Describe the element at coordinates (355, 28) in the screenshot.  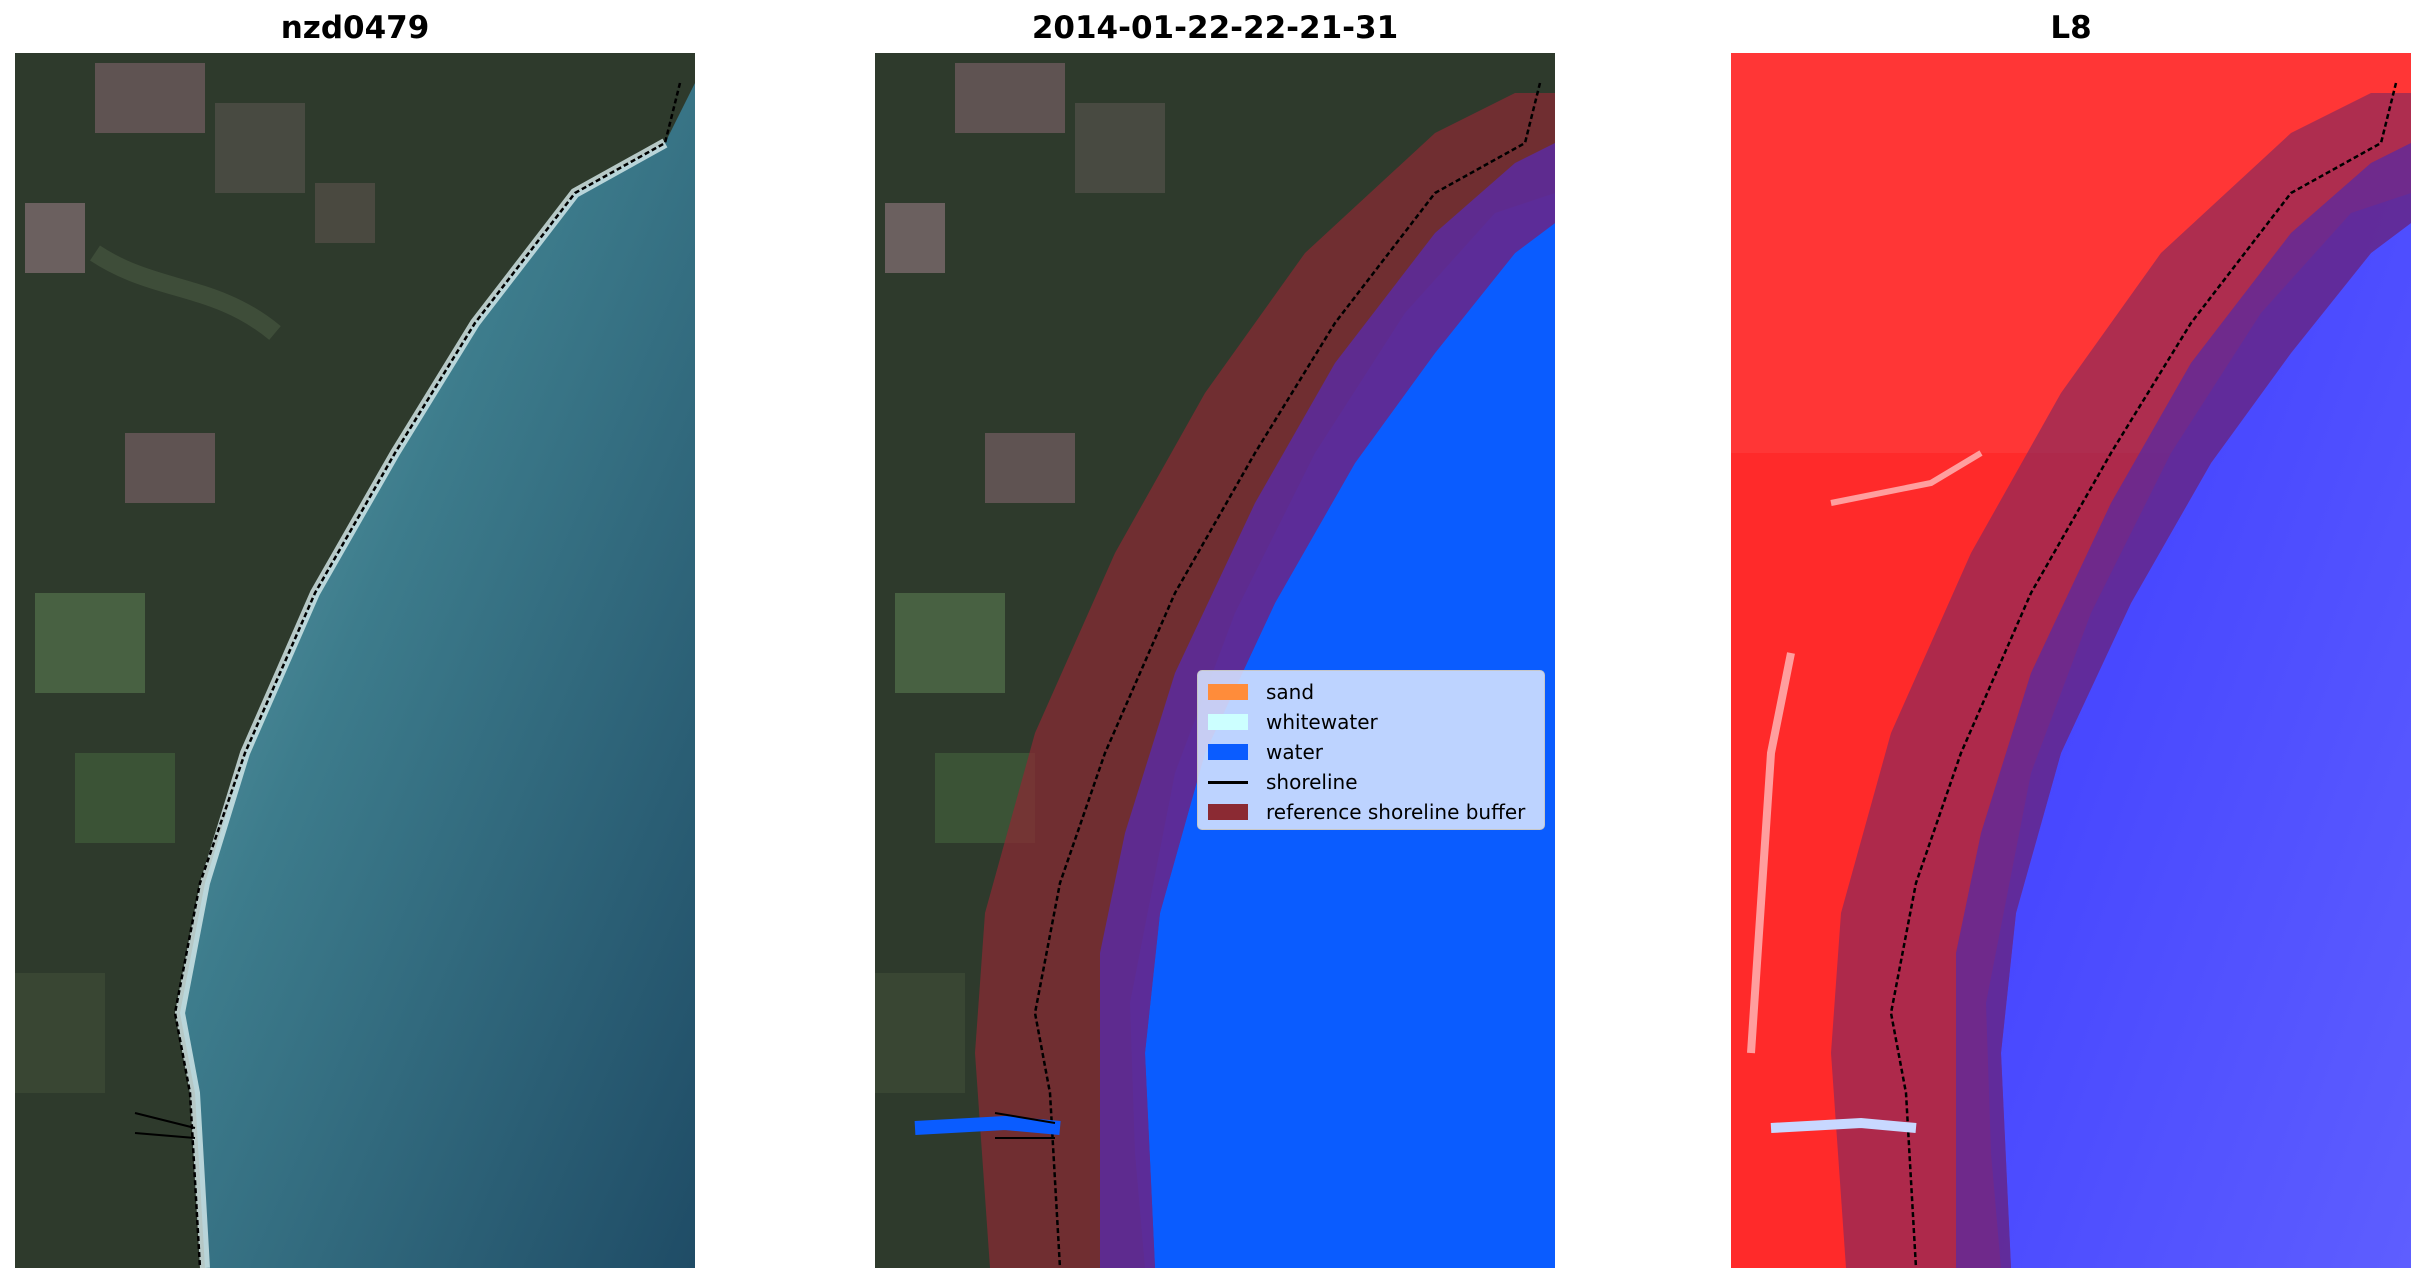
I see `panel-title-rgb: nzd0479` at that location.